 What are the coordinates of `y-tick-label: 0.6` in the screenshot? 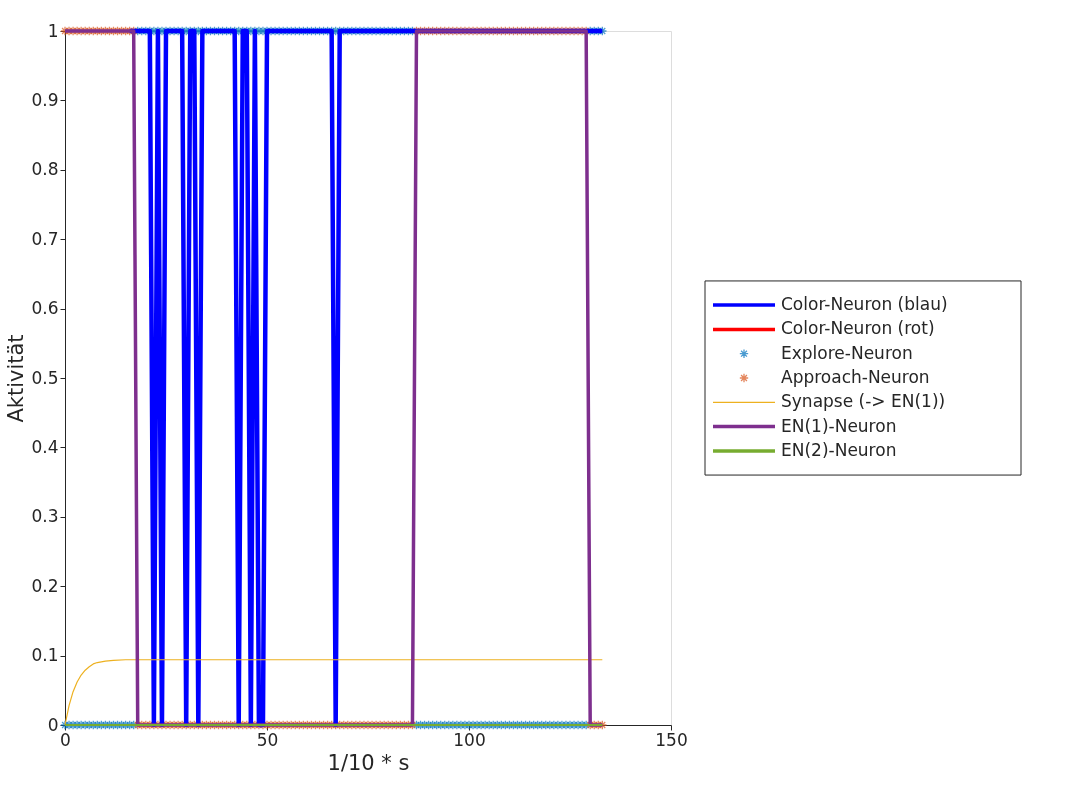 It's located at (45, 308).